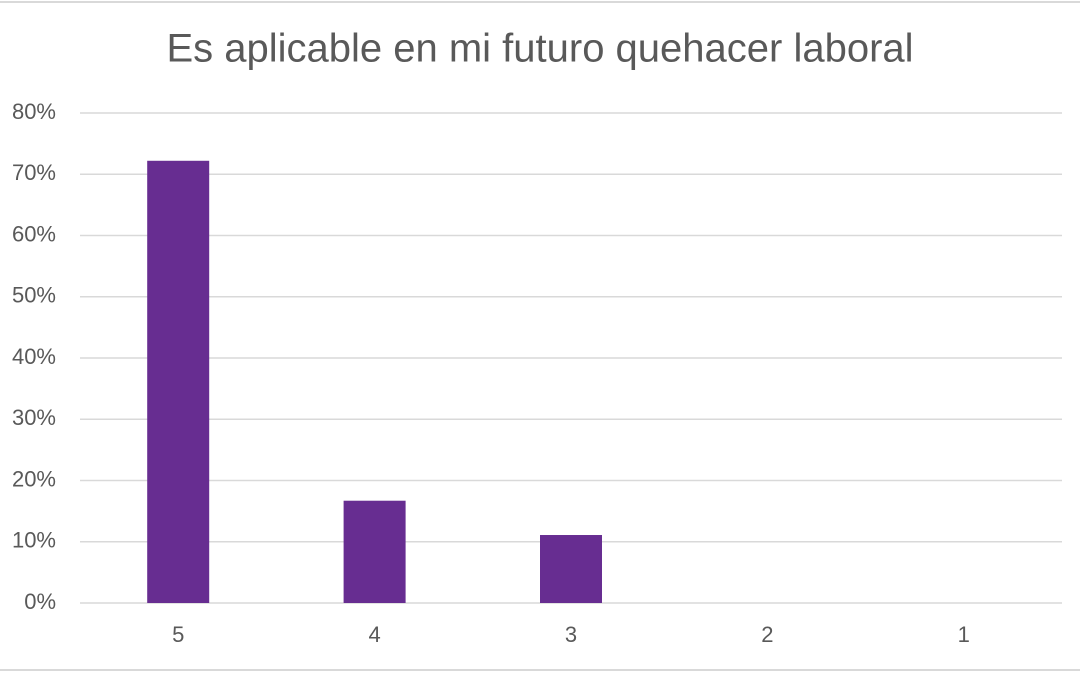 The image size is (1080, 675). What do you see at coordinates (34, 540) in the screenshot?
I see `y-tick-label: 10%` at bounding box center [34, 540].